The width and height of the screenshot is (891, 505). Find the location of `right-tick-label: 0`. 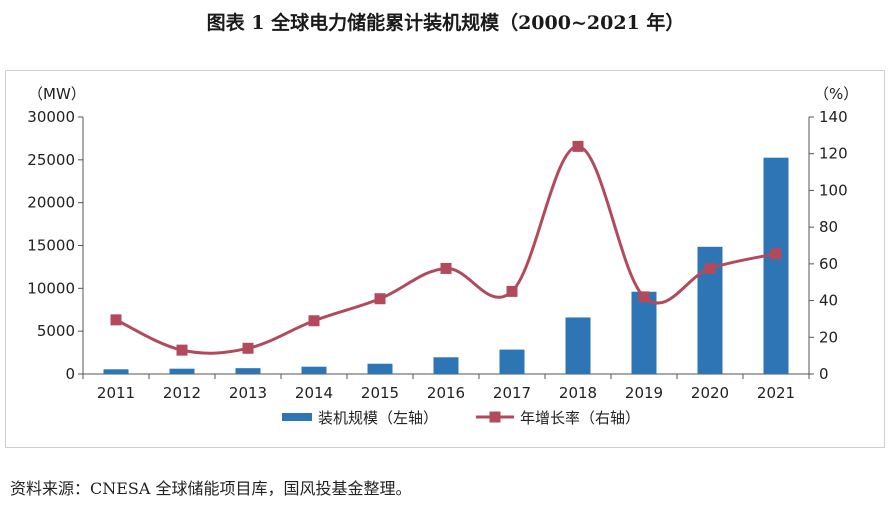

right-tick-label: 0 is located at coordinates (824, 374).